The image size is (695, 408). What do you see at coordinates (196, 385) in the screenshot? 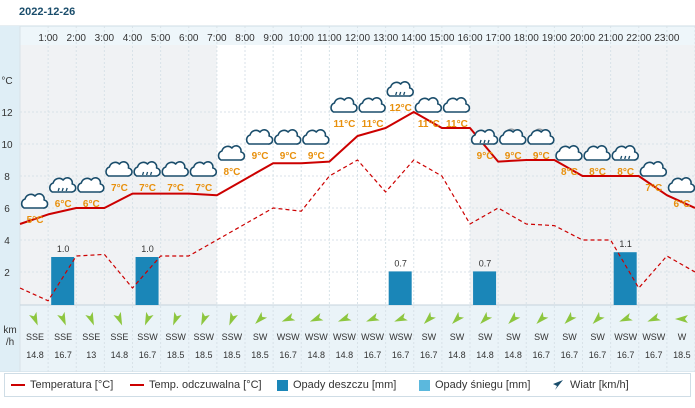
I see `legend-feels-like: Temp. odczuwalna [°C]` at bounding box center [196, 385].